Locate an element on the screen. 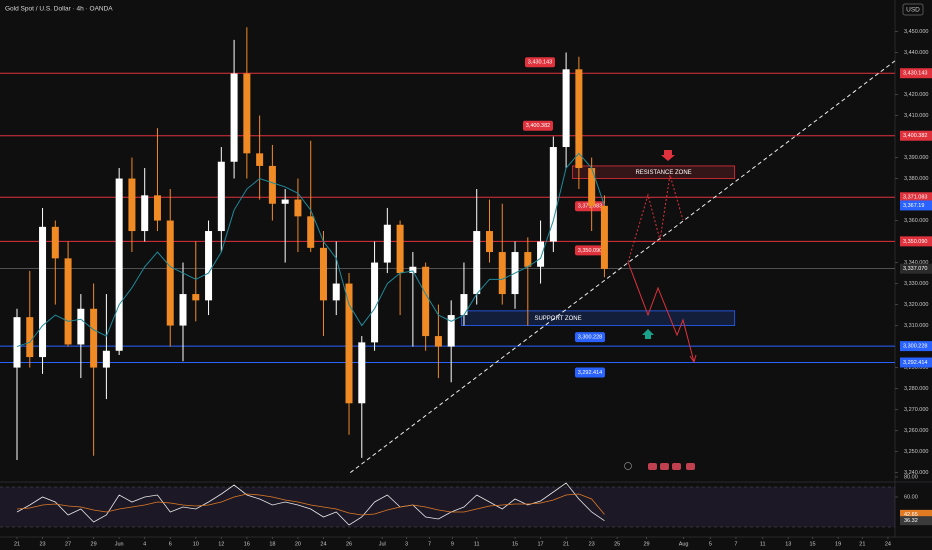  projection-path is located at coordinates (661, 312).